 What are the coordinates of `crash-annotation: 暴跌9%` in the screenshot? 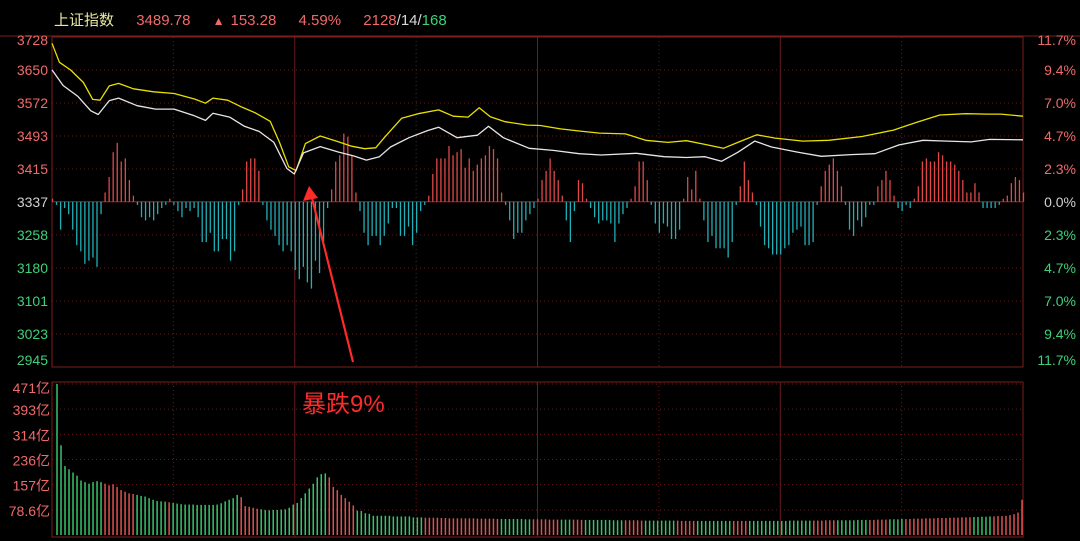 It's located at (343, 404).